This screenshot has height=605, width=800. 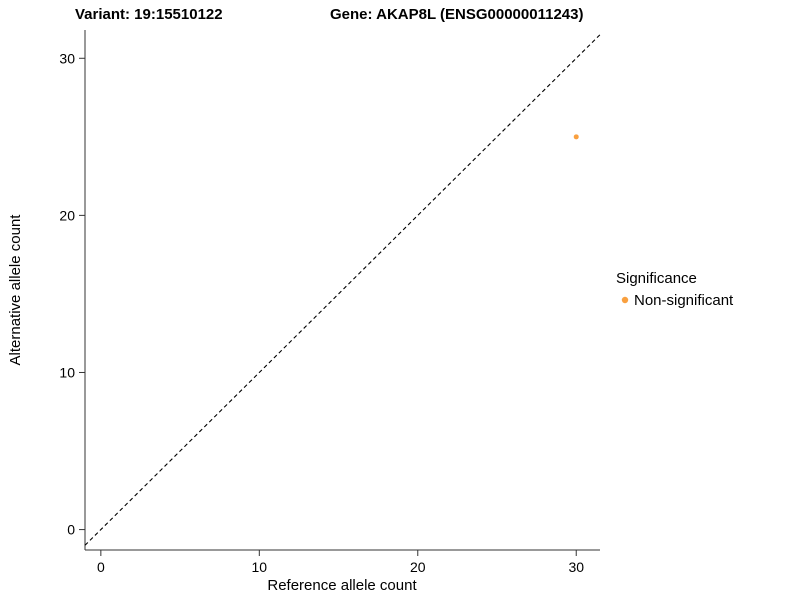 What do you see at coordinates (342, 585) in the screenshot?
I see `x-axis-label: Reference allele count` at bounding box center [342, 585].